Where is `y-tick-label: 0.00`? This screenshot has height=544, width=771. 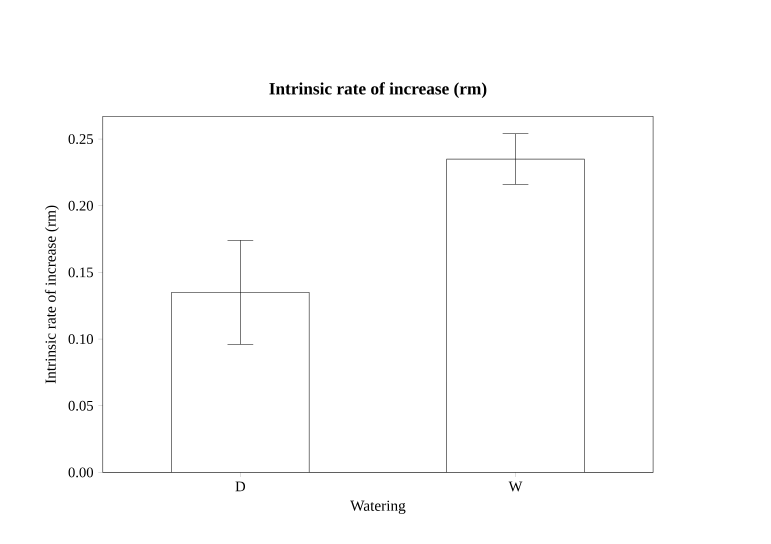 y-tick-label: 0.00 is located at coordinates (81, 472).